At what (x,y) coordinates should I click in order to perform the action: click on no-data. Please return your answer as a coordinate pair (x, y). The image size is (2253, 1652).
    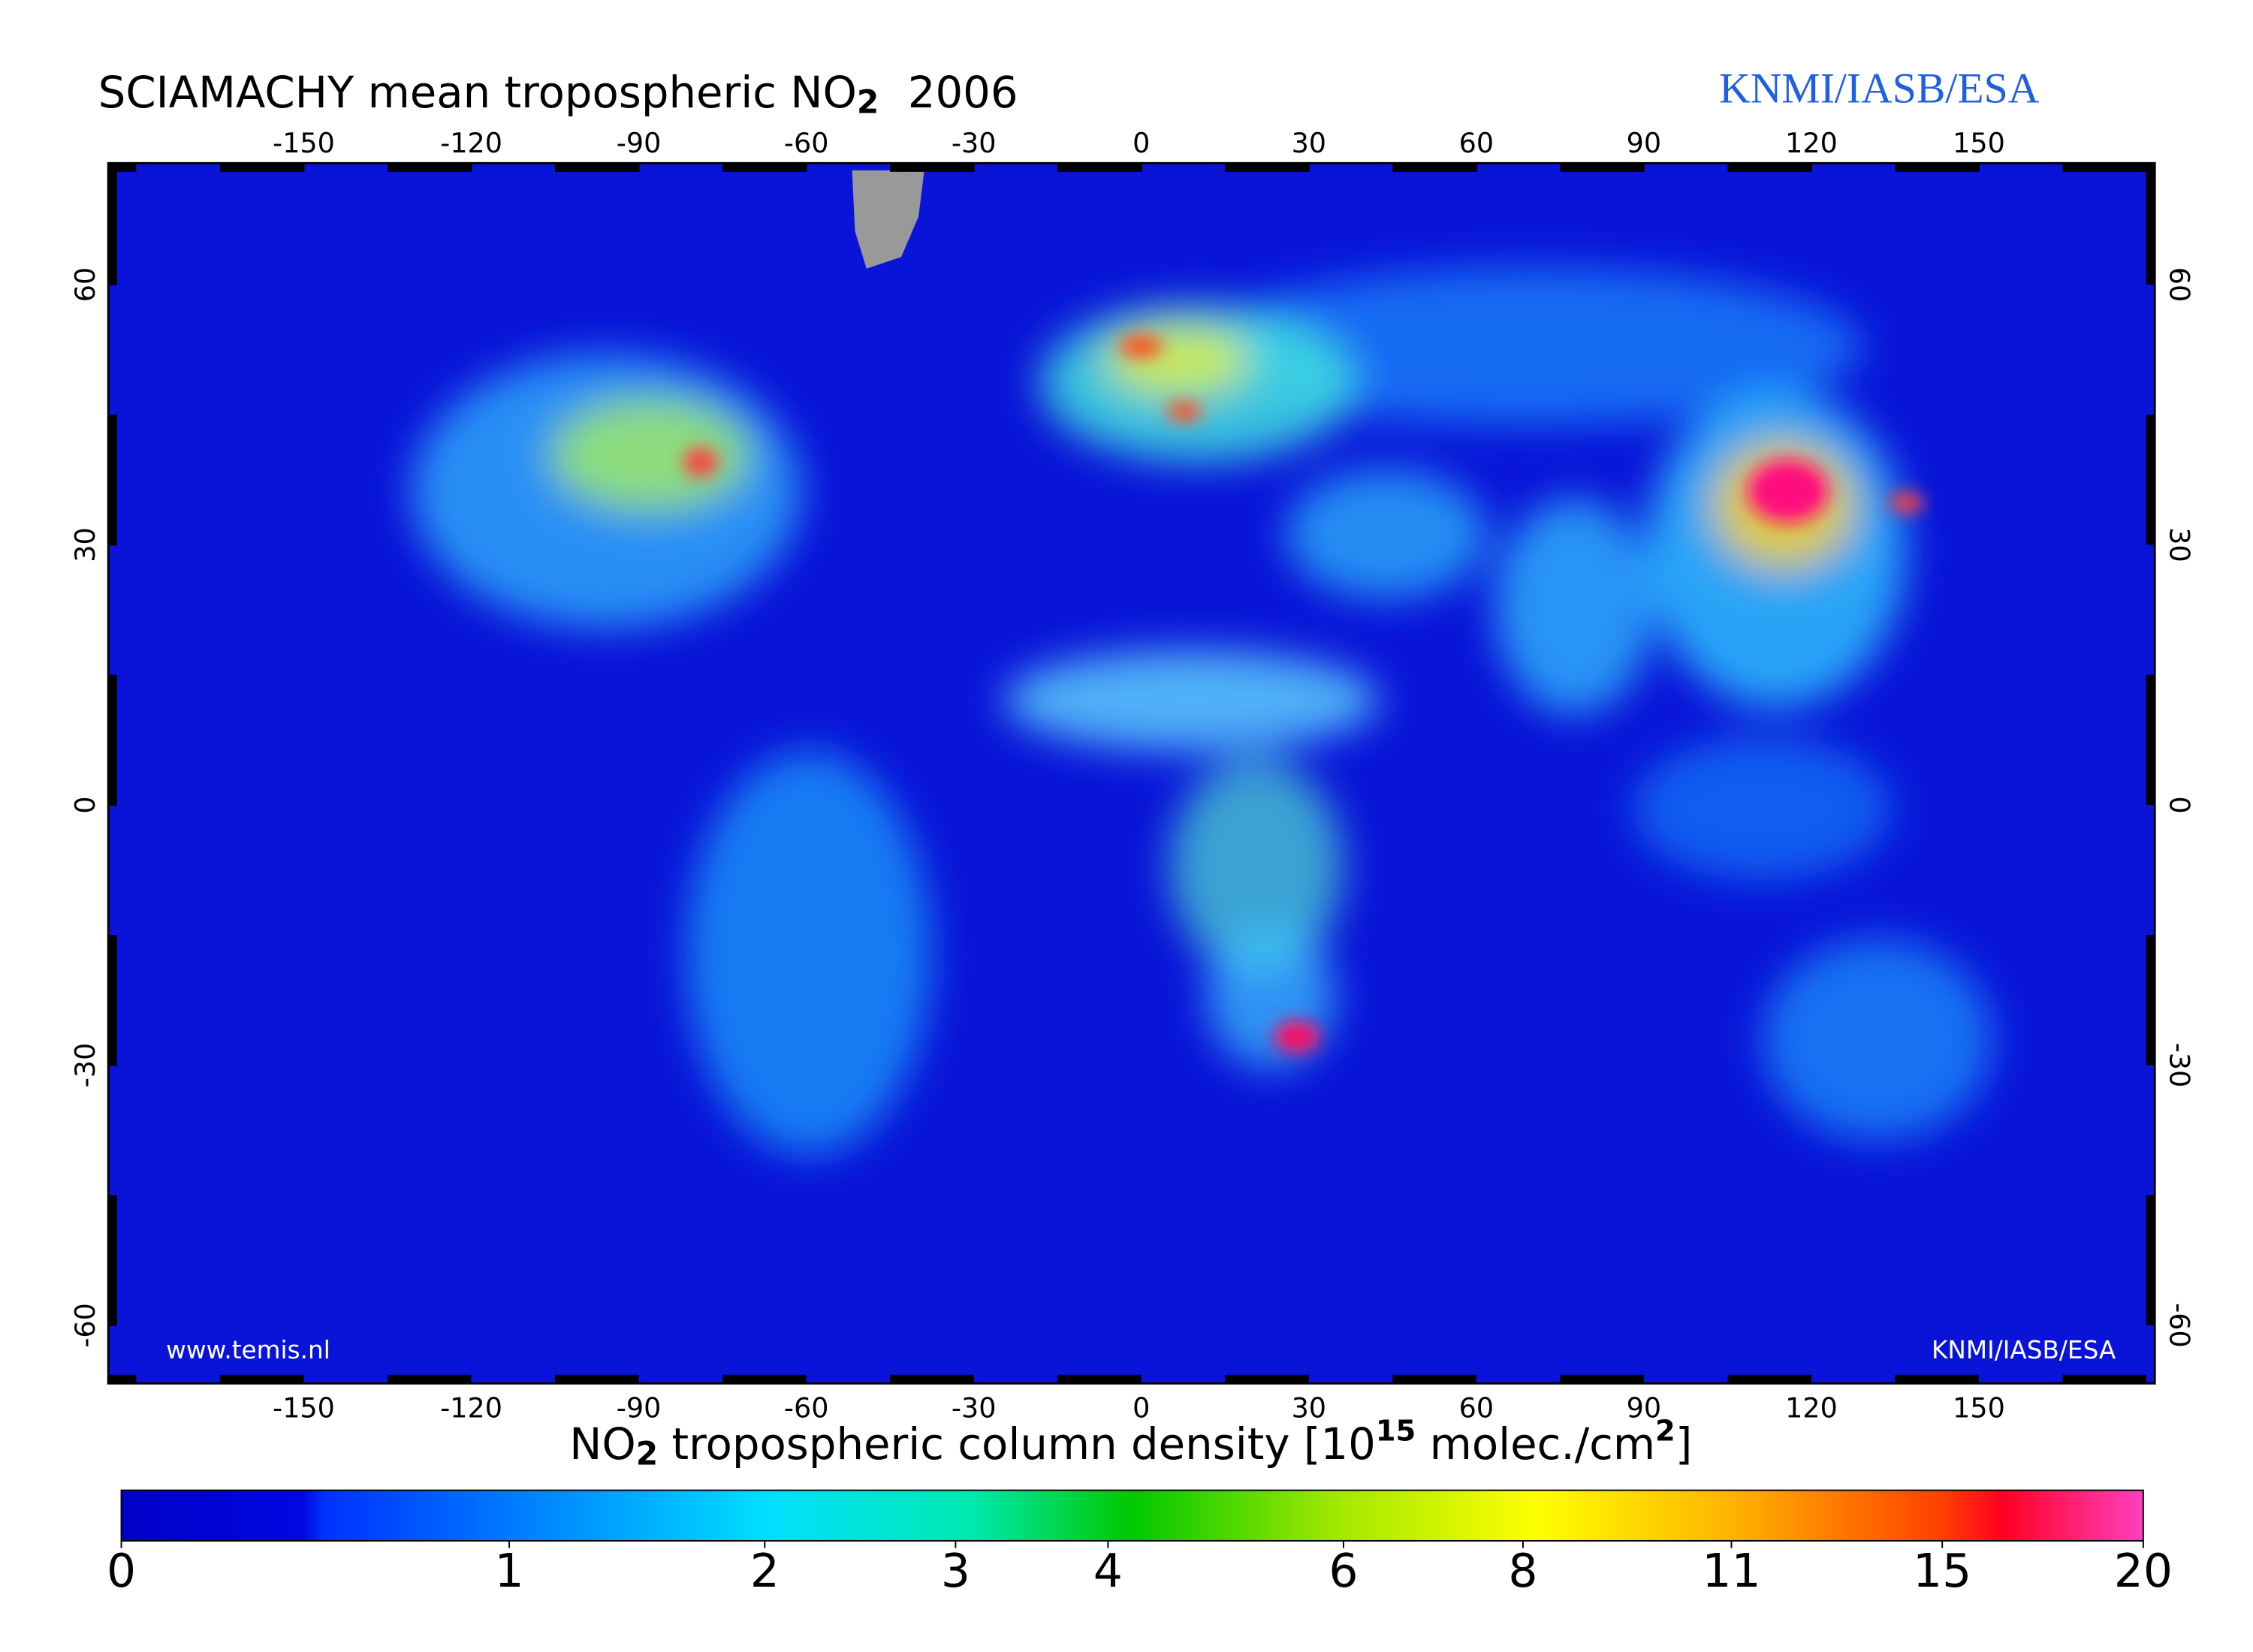
    Looking at the image, I should click on (888, 219).